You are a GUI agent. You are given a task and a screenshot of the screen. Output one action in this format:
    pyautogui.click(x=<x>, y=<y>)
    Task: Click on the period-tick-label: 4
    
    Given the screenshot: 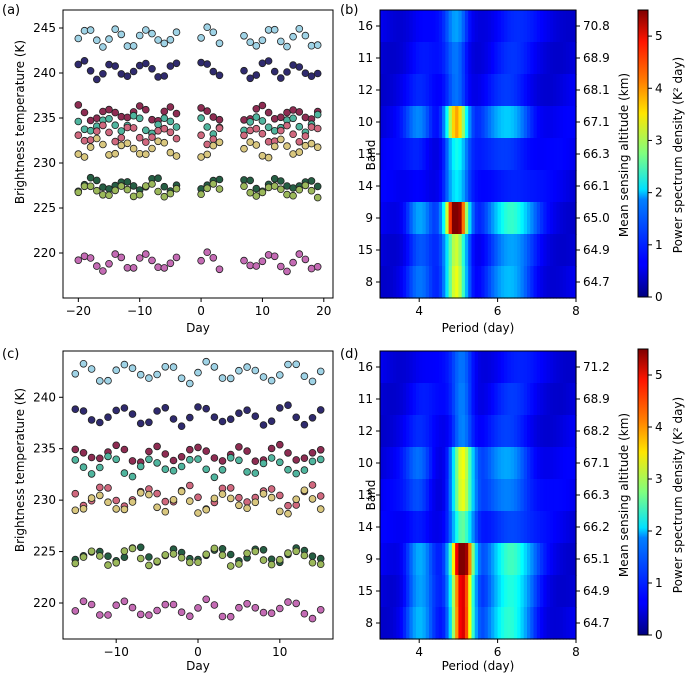 What is the action you would take?
    pyautogui.click(x=419, y=311)
    